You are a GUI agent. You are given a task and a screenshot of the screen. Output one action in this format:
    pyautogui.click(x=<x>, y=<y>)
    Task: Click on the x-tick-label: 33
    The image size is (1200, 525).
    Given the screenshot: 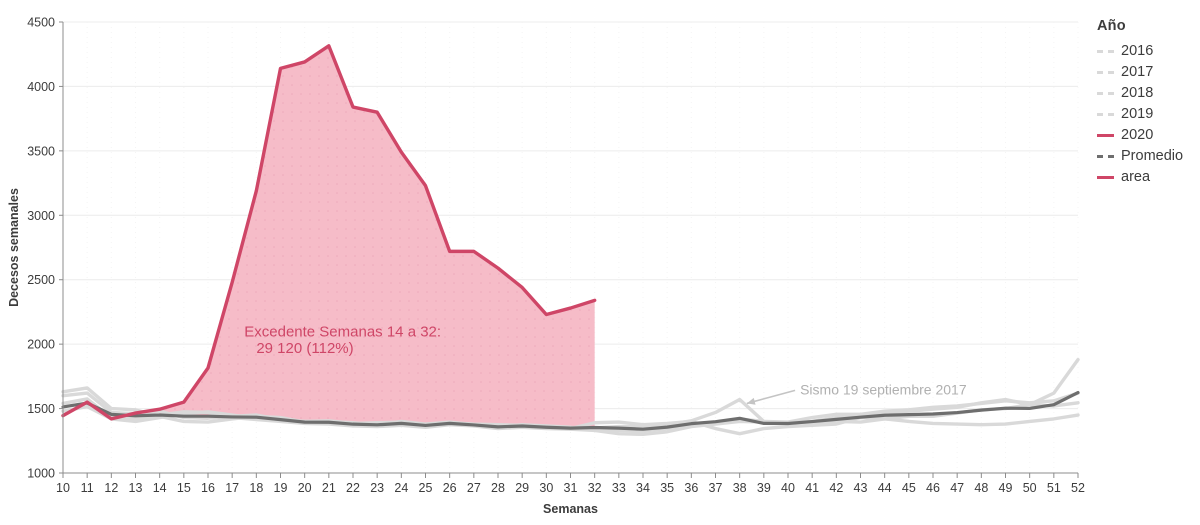 What is the action you would take?
    pyautogui.click(x=619, y=488)
    